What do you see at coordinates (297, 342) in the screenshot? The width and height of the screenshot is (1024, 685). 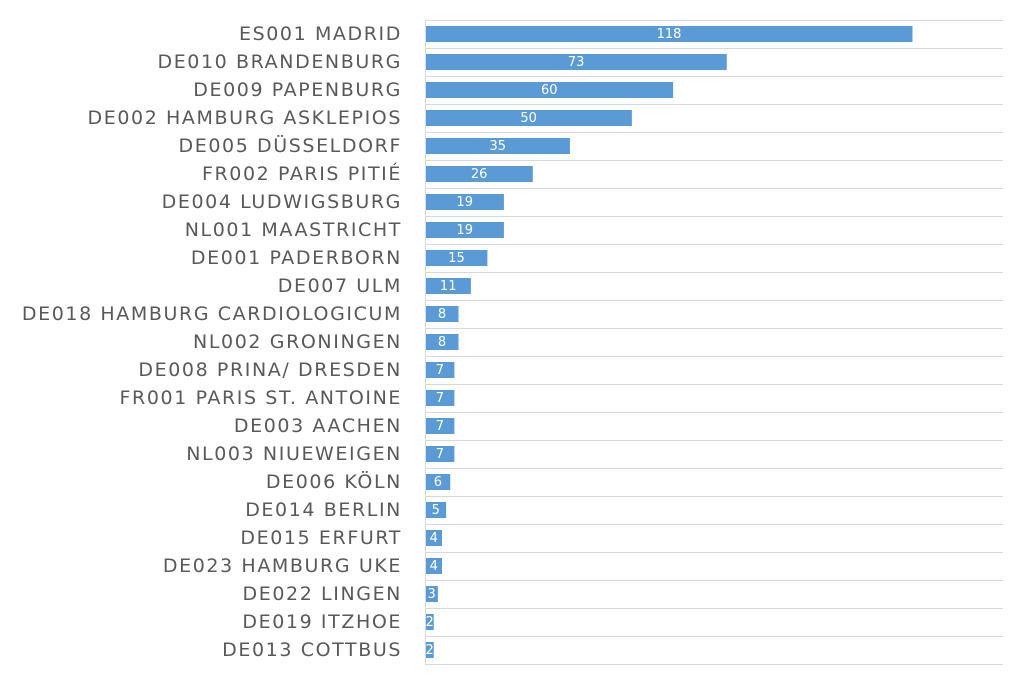 I see `category-label: NL002 GRONINGEN` at bounding box center [297, 342].